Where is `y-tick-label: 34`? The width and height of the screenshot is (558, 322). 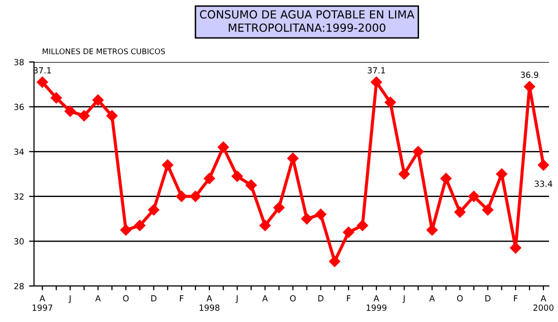 y-tick-label: 34 is located at coordinates (19, 151).